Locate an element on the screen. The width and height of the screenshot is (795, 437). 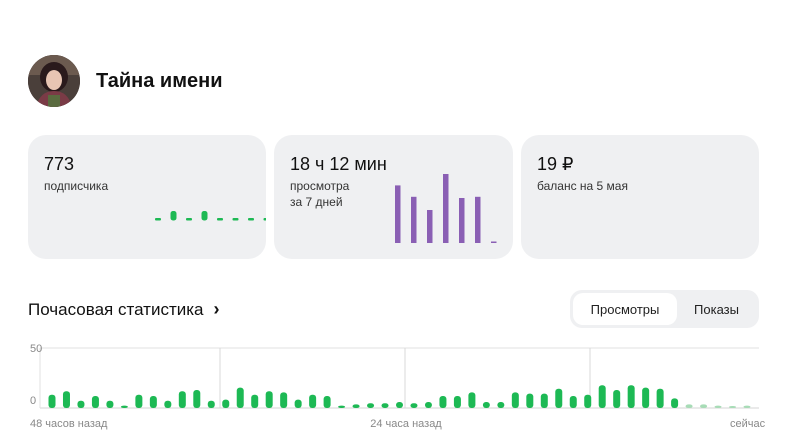
watch-time-label-line: за 7 дней is located at coordinates (316, 202).